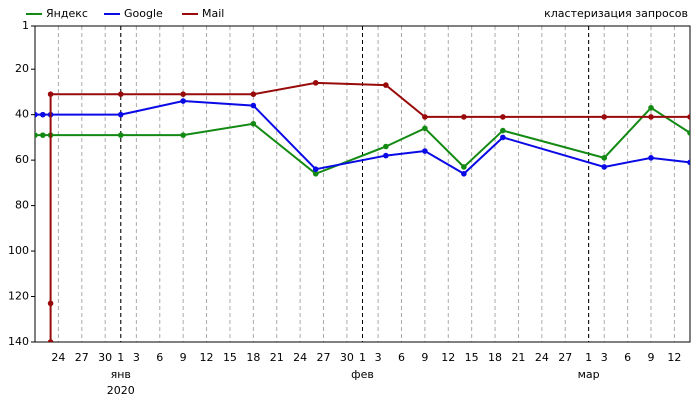 The width and height of the screenshot is (700, 400). What do you see at coordinates (22, 114) in the screenshot?
I see `y-tick-label: 40` at bounding box center [22, 114].